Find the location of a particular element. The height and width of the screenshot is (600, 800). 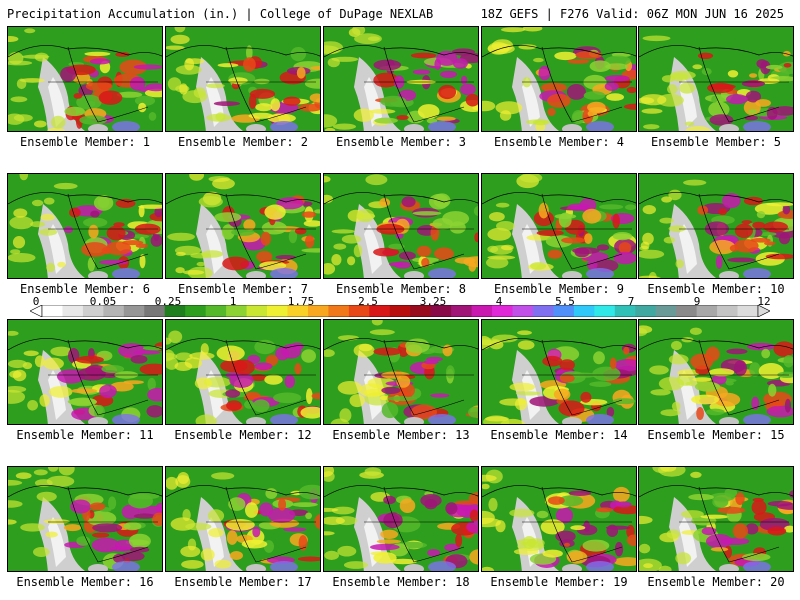

colorbar-tick-label: 2.5 is located at coordinates (368, 301).